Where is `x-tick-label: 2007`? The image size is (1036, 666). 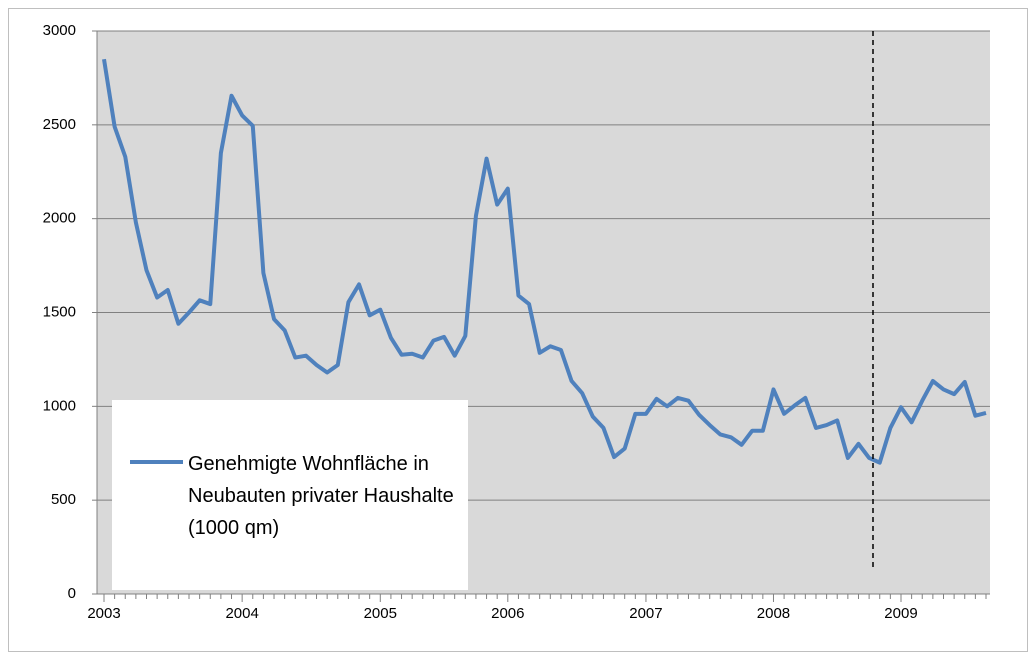
x-tick-label: 2007 is located at coordinates (645, 613).